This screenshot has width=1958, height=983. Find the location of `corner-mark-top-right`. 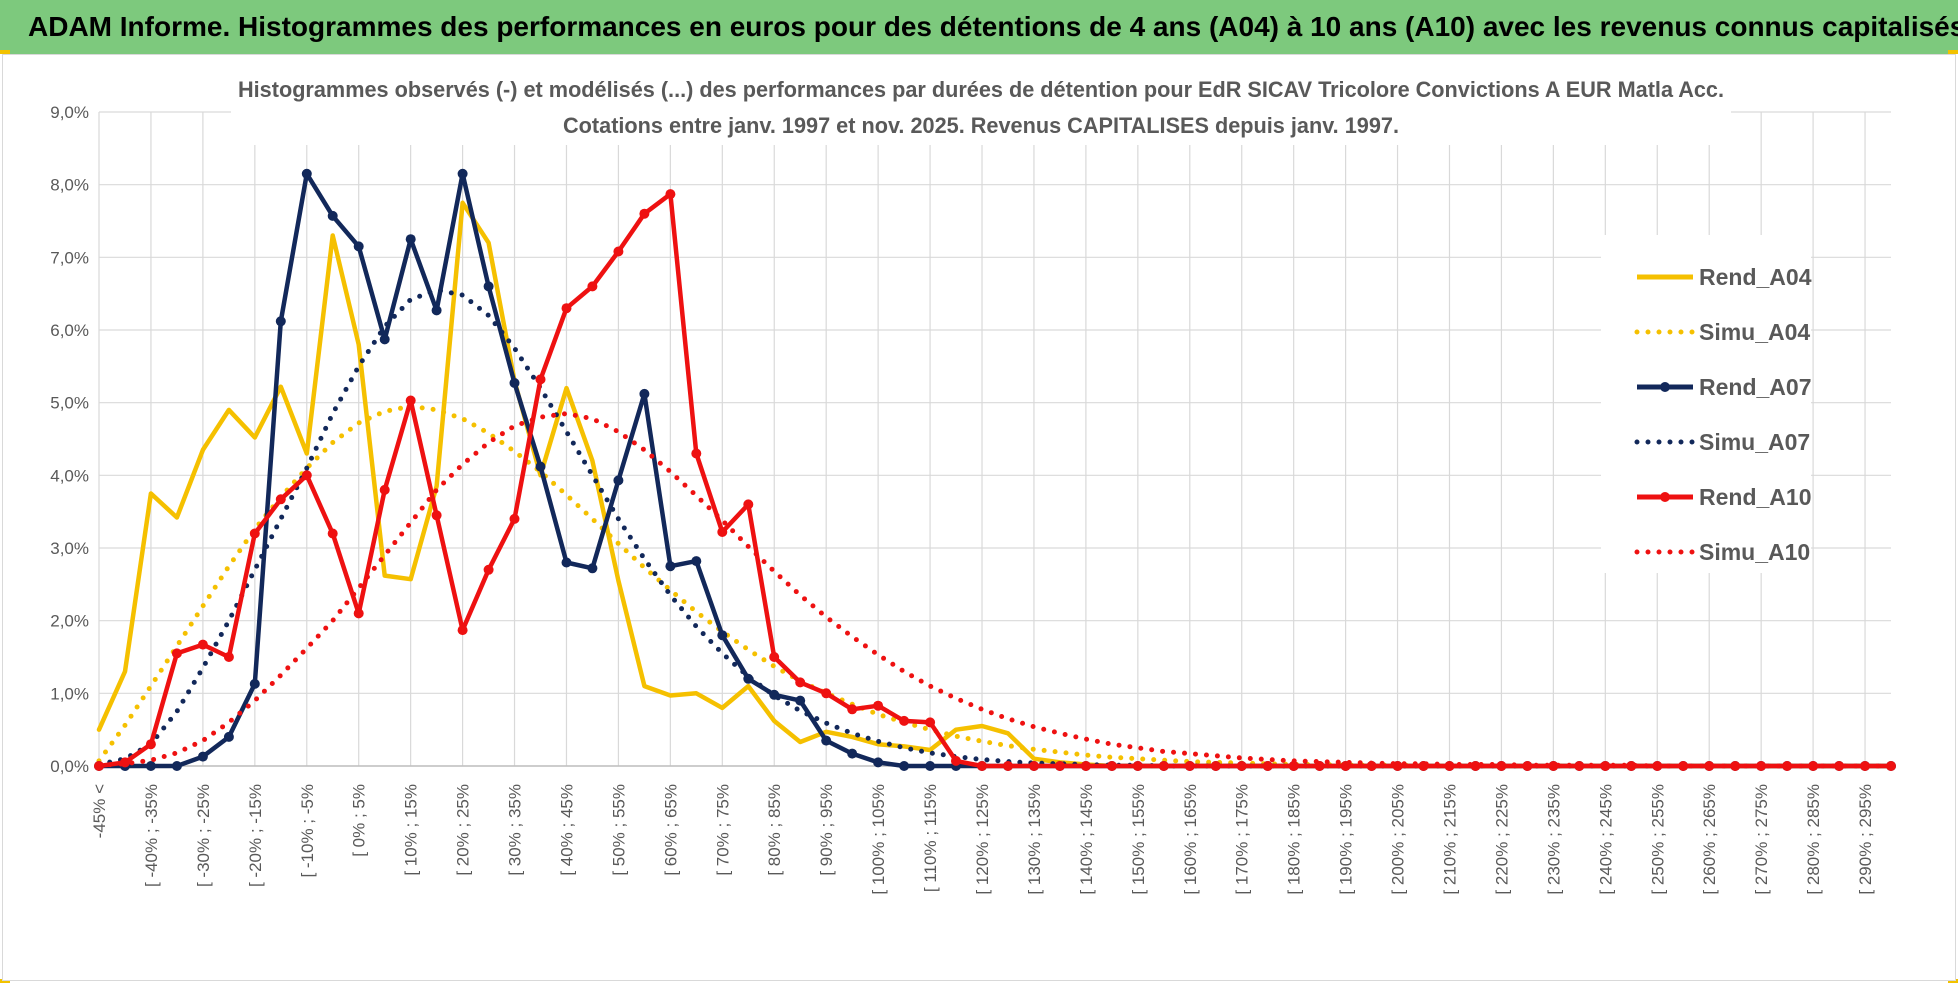

corner-mark-top-right is located at coordinates (1953, 52).